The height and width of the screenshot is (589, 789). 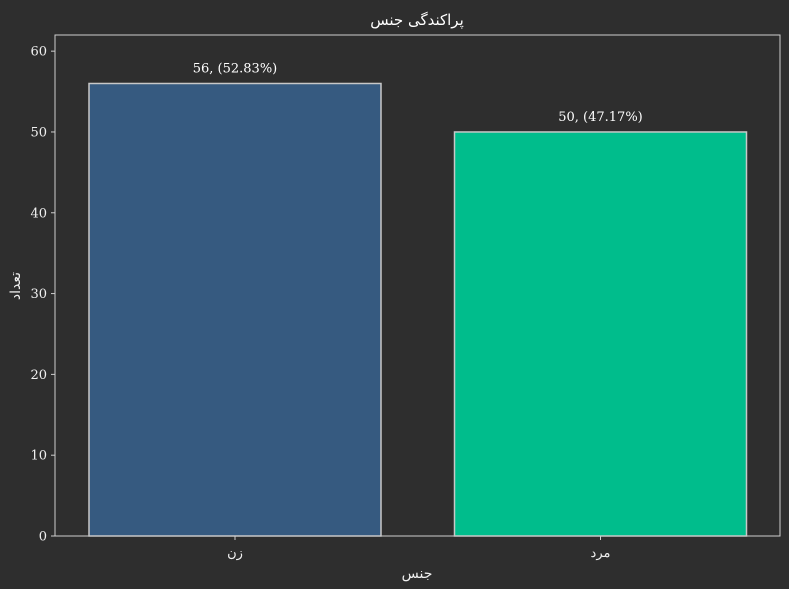 What do you see at coordinates (38, 213) in the screenshot?
I see `y-tick-label: 40` at bounding box center [38, 213].